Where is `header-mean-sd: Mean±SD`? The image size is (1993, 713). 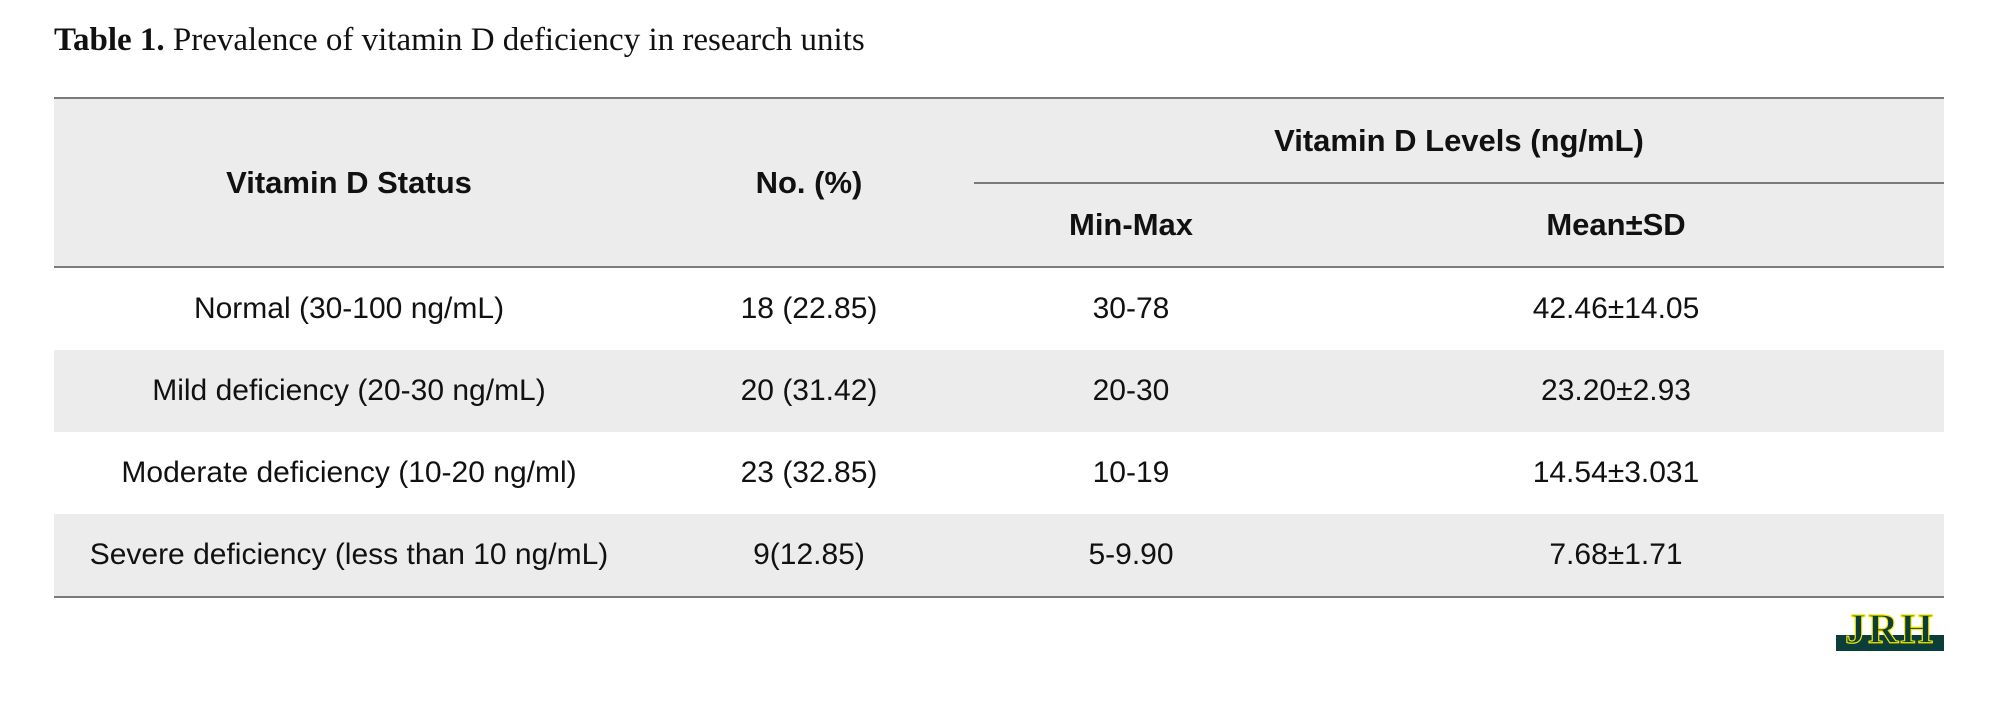
header-mean-sd: Mean±SD is located at coordinates (1616, 225).